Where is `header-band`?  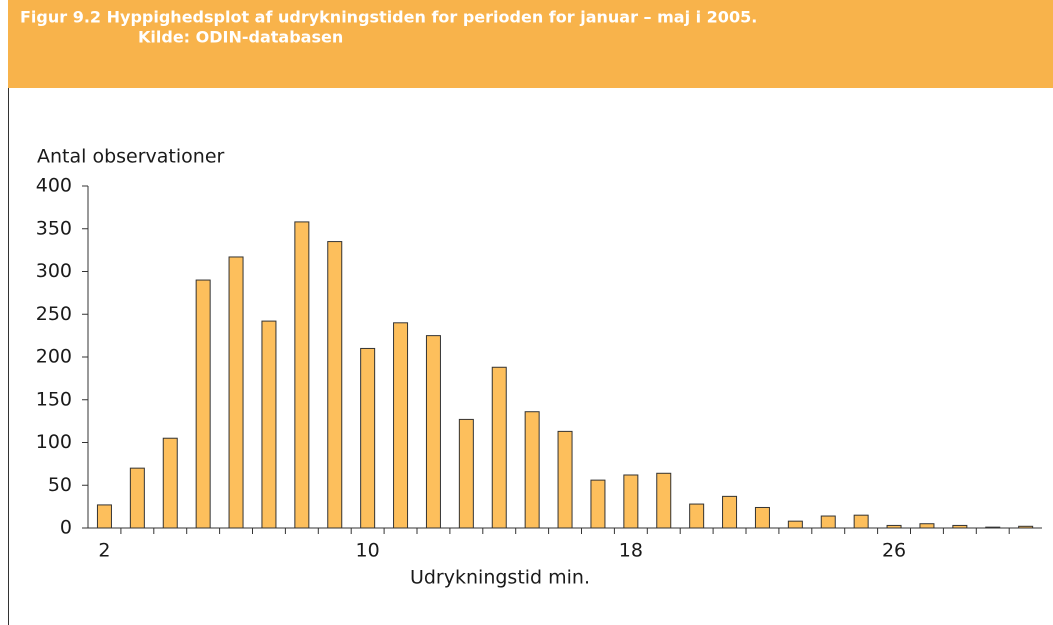
header-band is located at coordinates (530, 44).